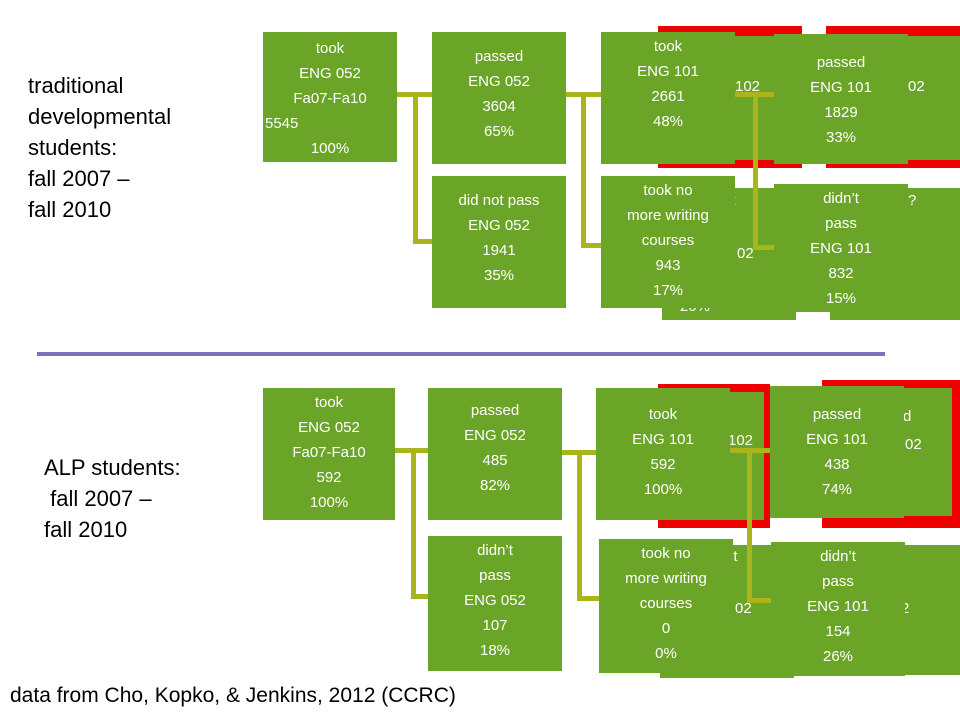 This screenshot has width=960, height=720. What do you see at coordinates (841, 248) in the screenshot?
I see `didnt-pass-eng101-box: didn’t pass ENG 101 832 15%` at bounding box center [841, 248].